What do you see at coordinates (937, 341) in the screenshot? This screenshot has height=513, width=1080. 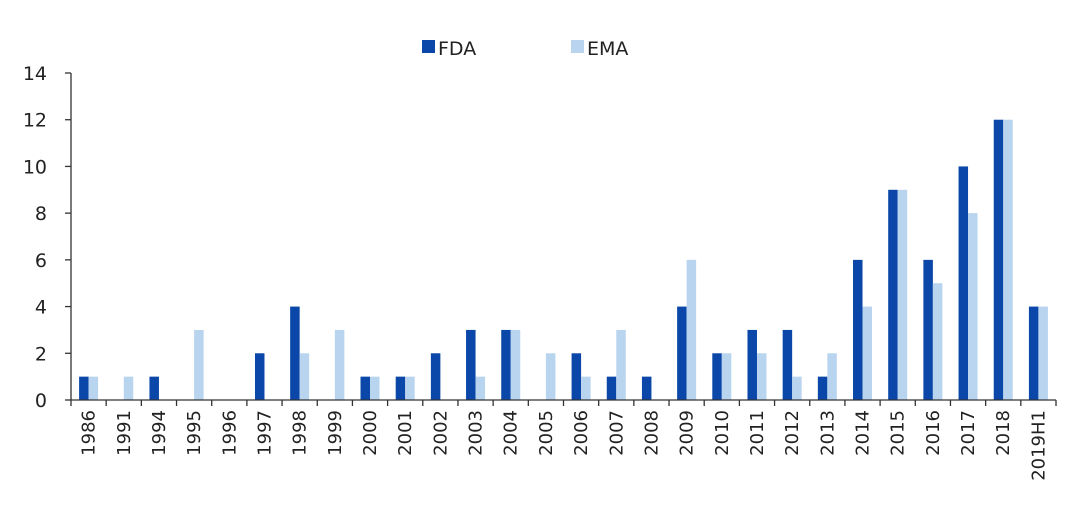 I see `bar-ema-2016` at bounding box center [937, 341].